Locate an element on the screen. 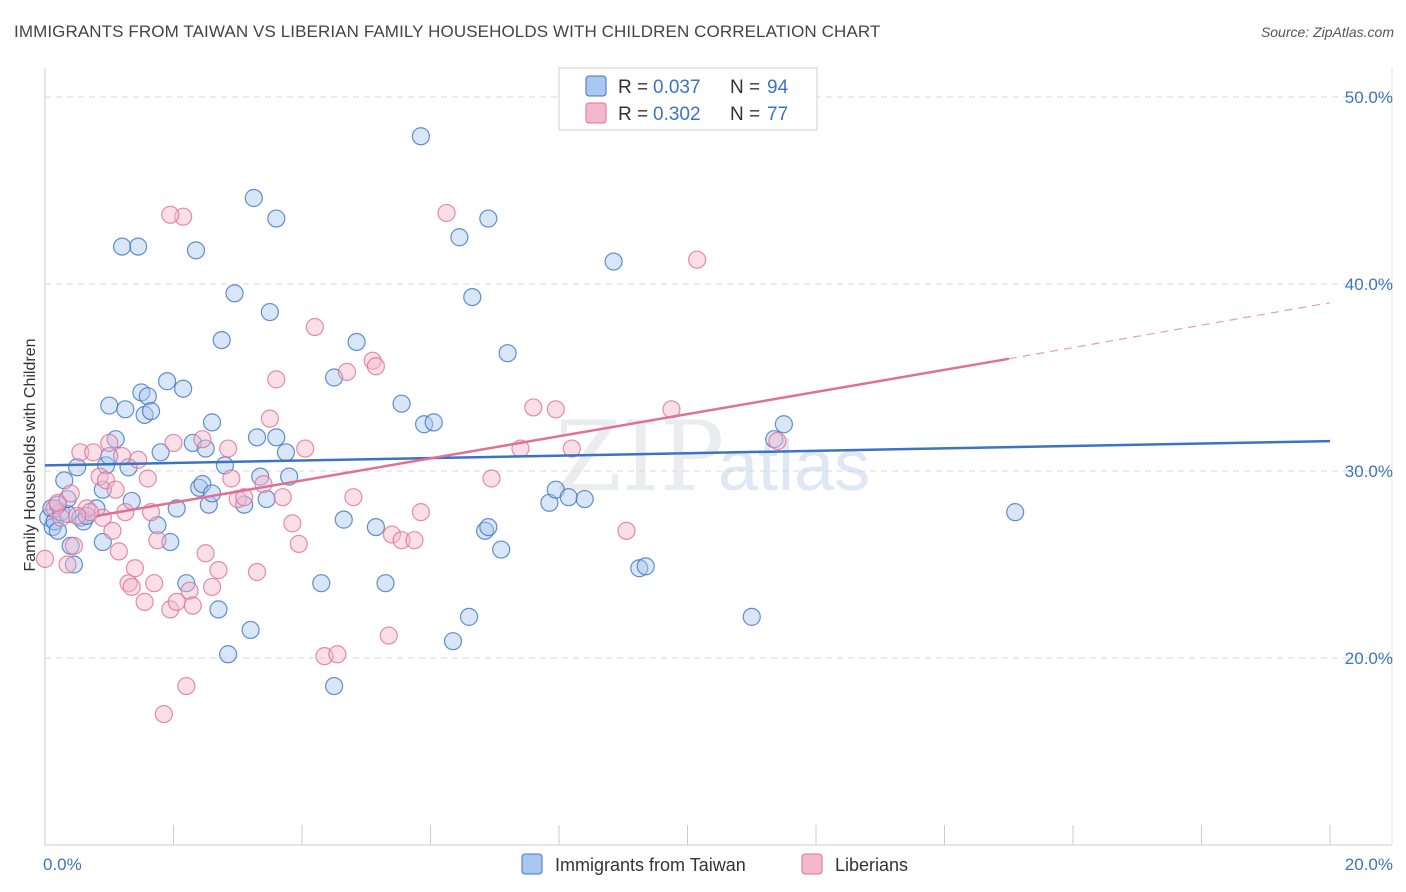 This screenshot has height=892, width=1406. bottom-legend-swatch-taiwan is located at coordinates (532, 864).